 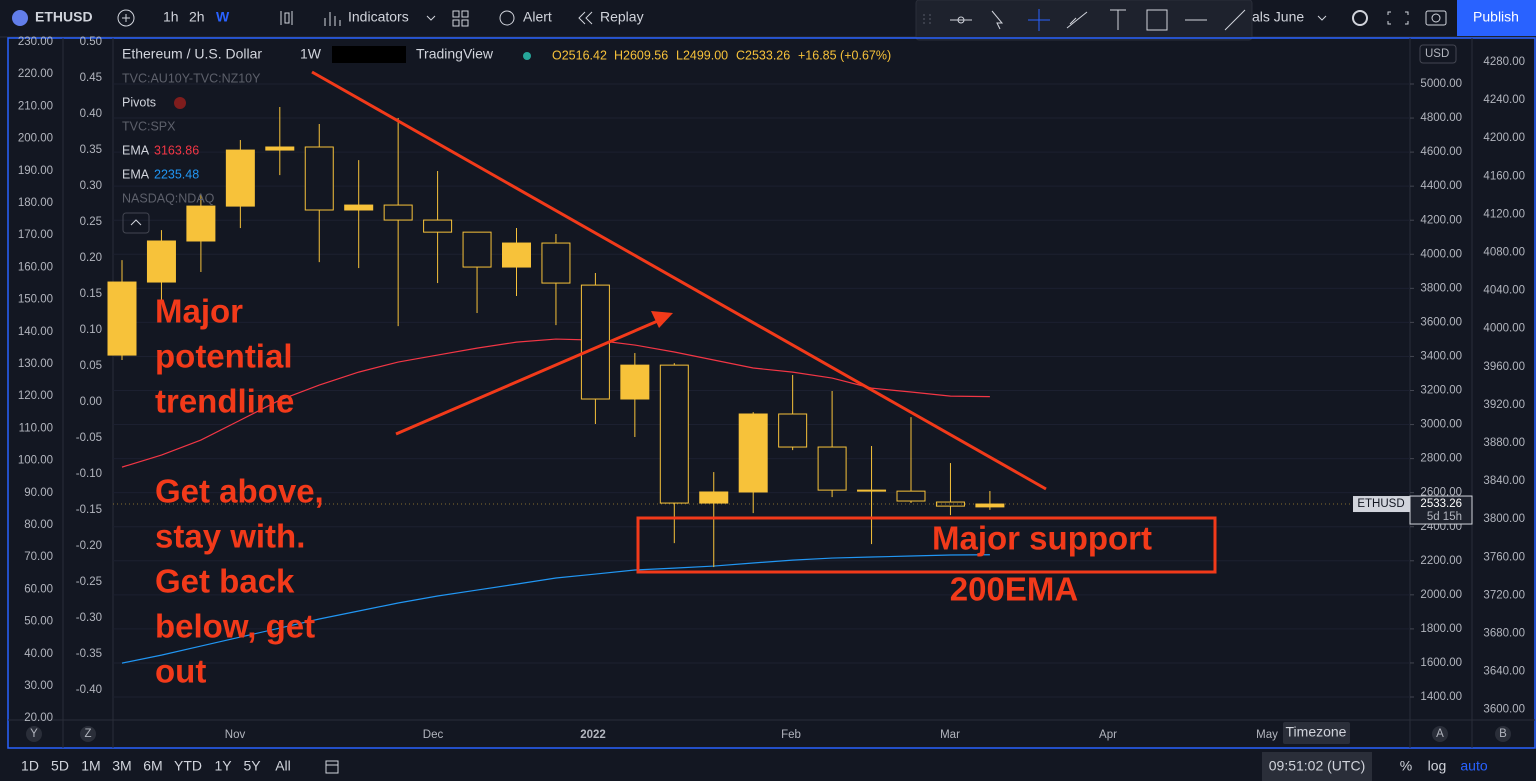 I want to click on currency-button, so click(x=1438, y=54).